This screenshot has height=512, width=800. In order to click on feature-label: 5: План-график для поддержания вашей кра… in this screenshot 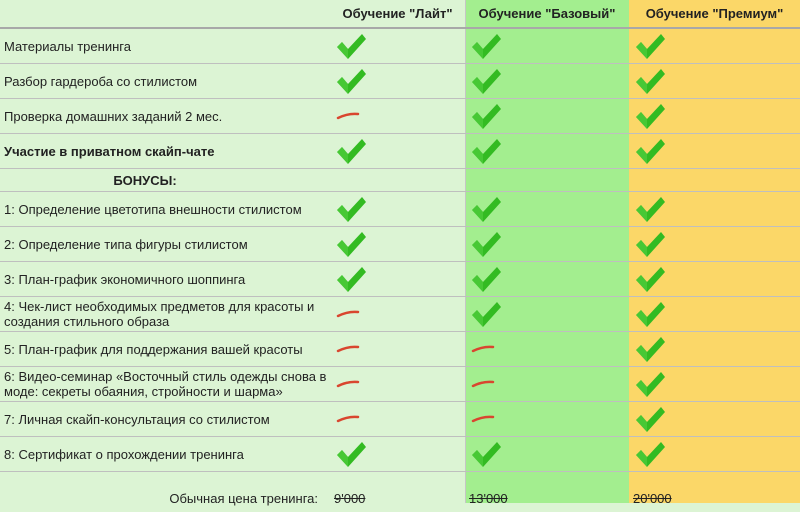, I will do `click(165, 349)`.